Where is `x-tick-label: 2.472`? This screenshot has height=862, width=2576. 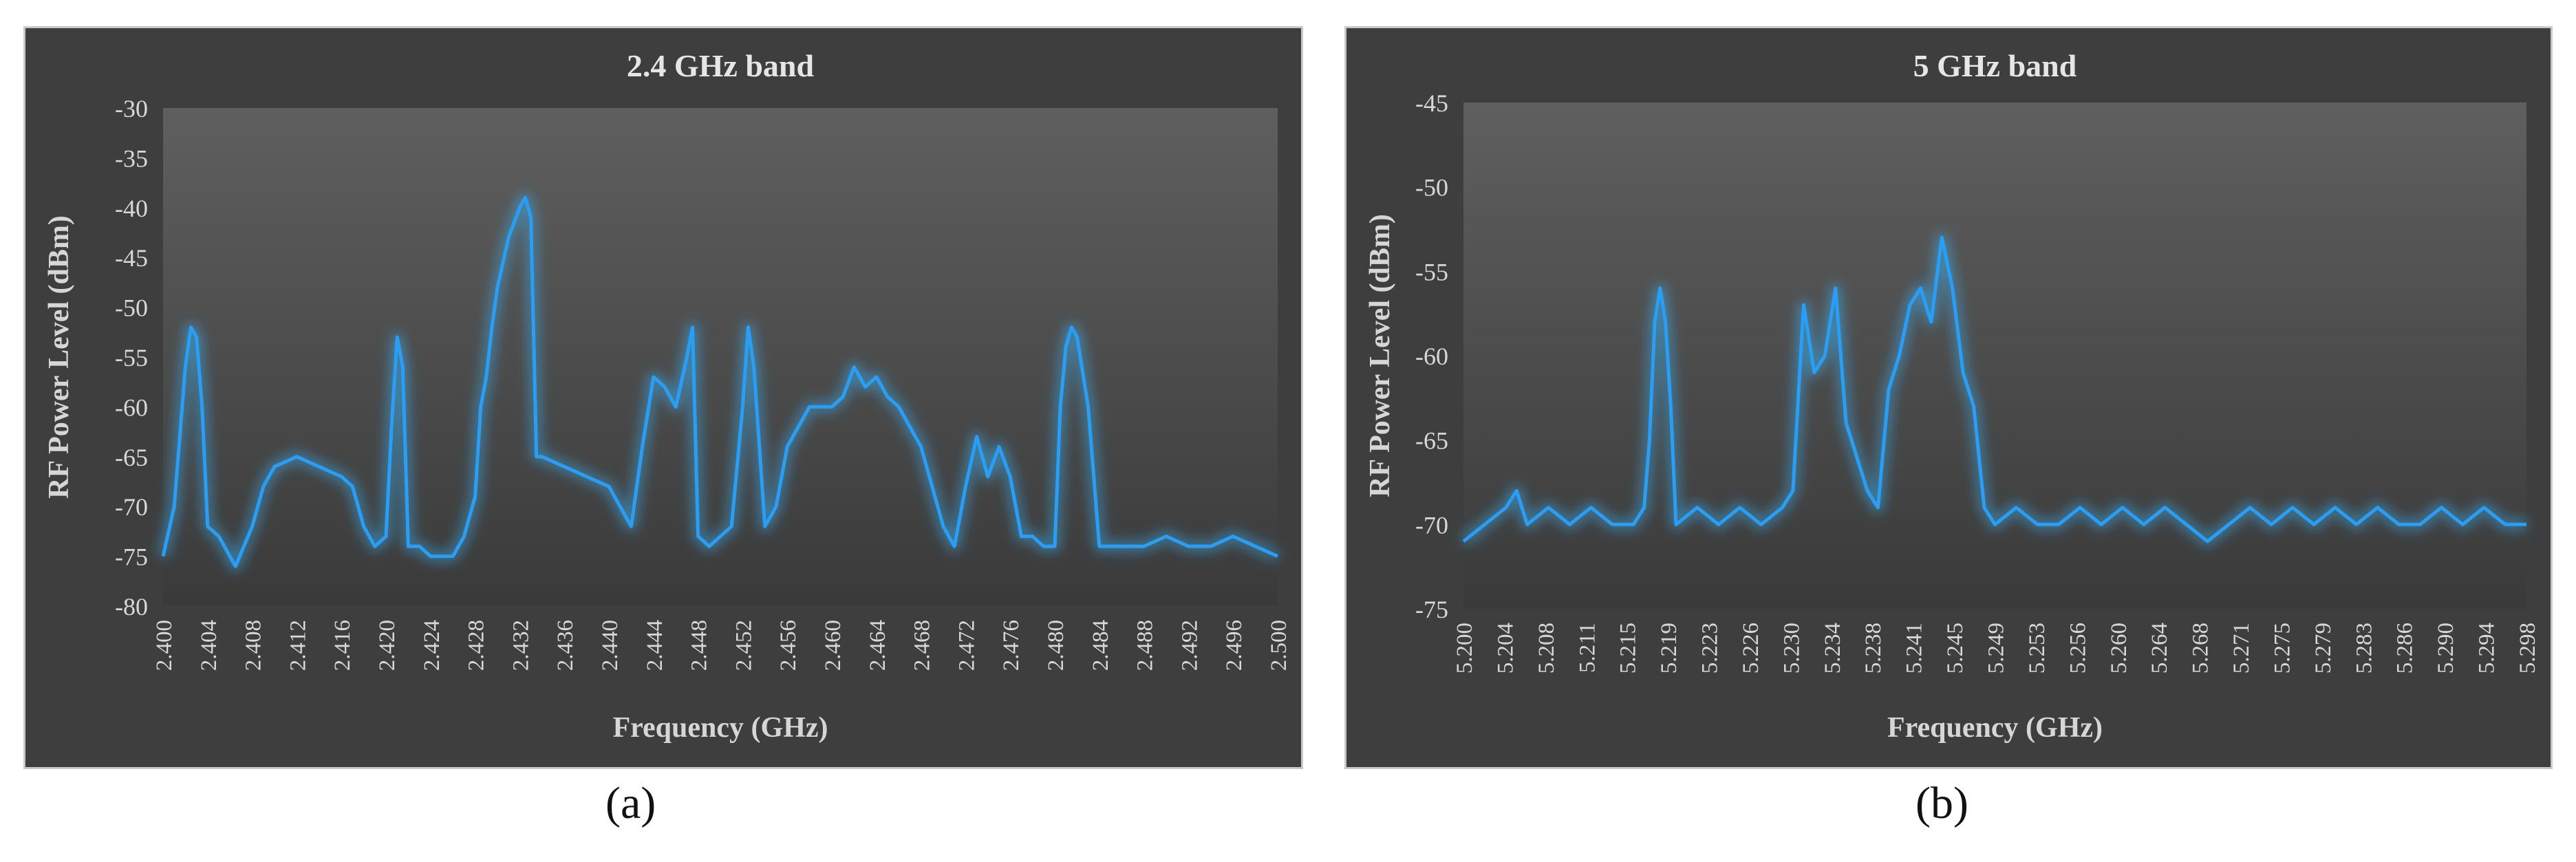 x-tick-label: 2.472 is located at coordinates (966, 645).